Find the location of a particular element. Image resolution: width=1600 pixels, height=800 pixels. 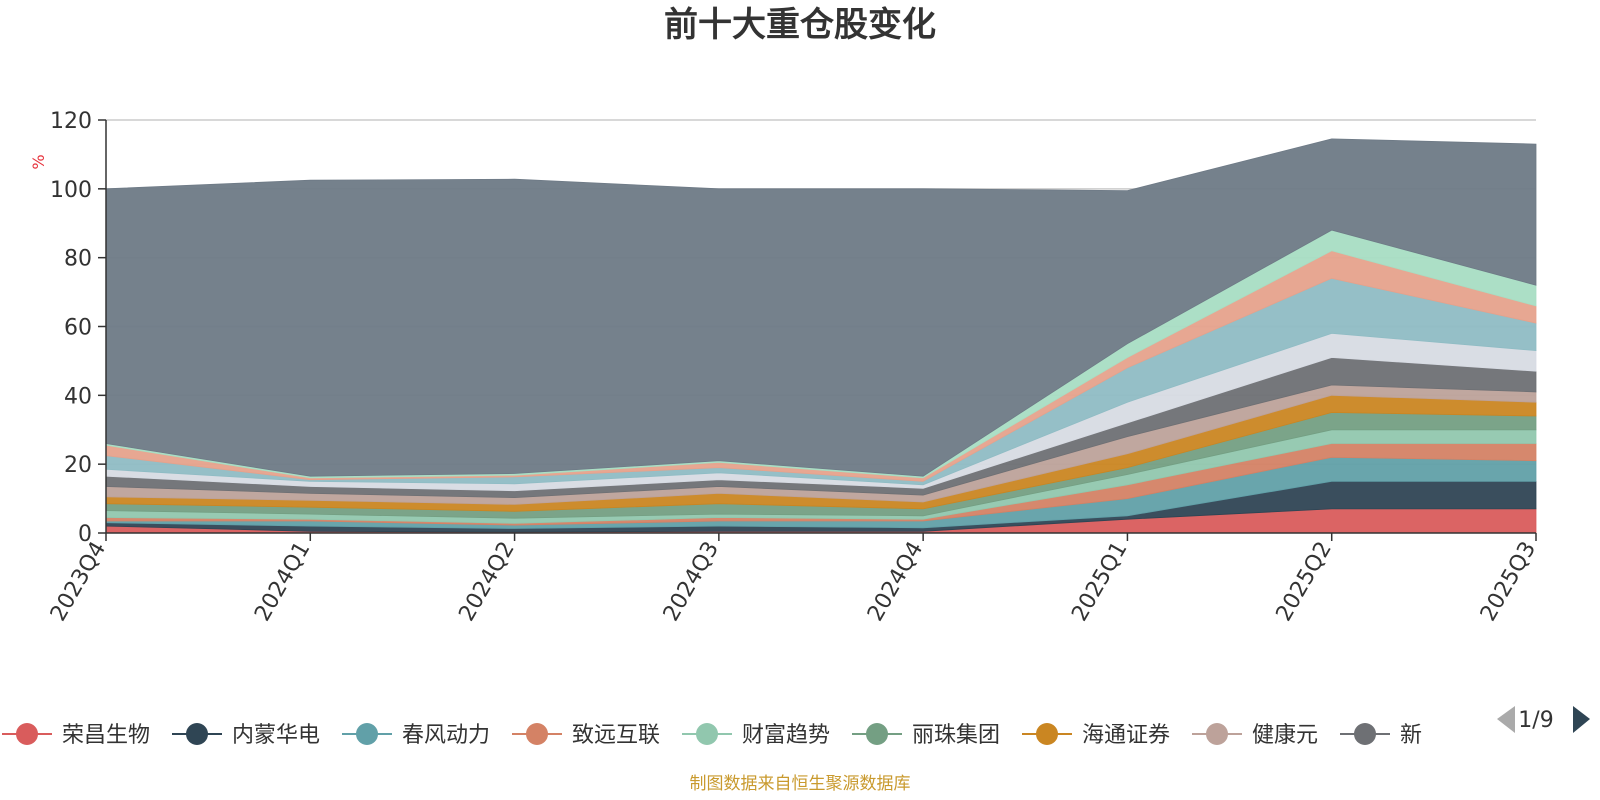

x-tick-label: 2025Q3 is located at coordinates (1508, 582).